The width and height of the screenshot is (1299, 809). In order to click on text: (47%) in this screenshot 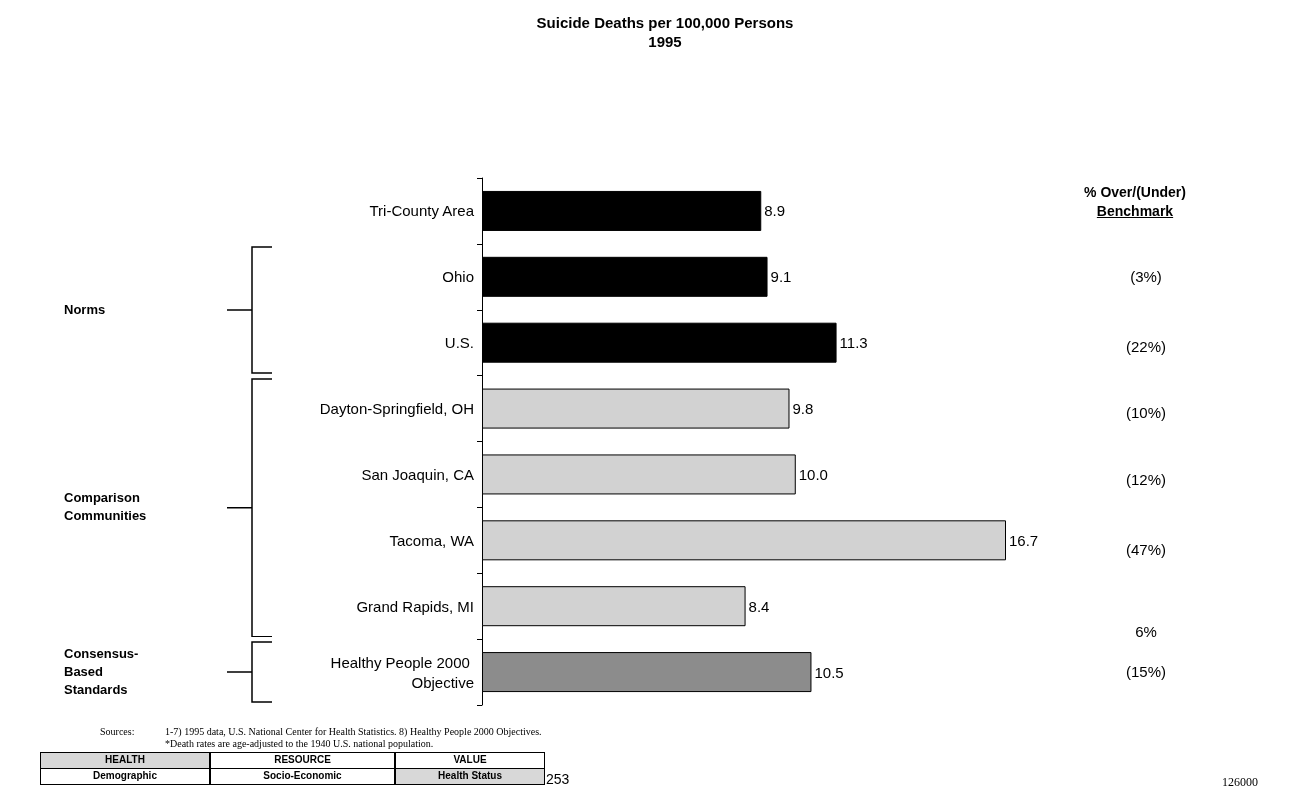, I will do `click(1146, 550)`.